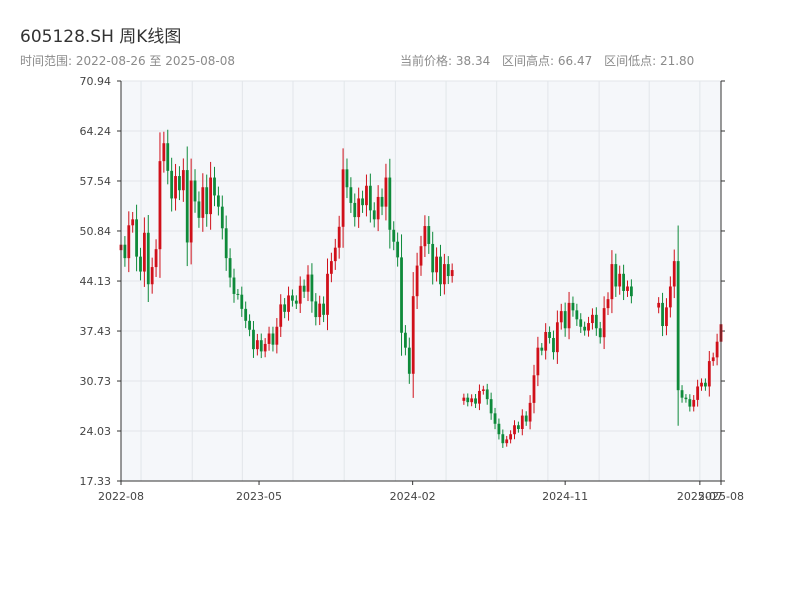 This screenshot has width=800, height=600. Describe the element at coordinates (259, 496) in the screenshot. I see `x-tick-label: 2023-05` at that location.